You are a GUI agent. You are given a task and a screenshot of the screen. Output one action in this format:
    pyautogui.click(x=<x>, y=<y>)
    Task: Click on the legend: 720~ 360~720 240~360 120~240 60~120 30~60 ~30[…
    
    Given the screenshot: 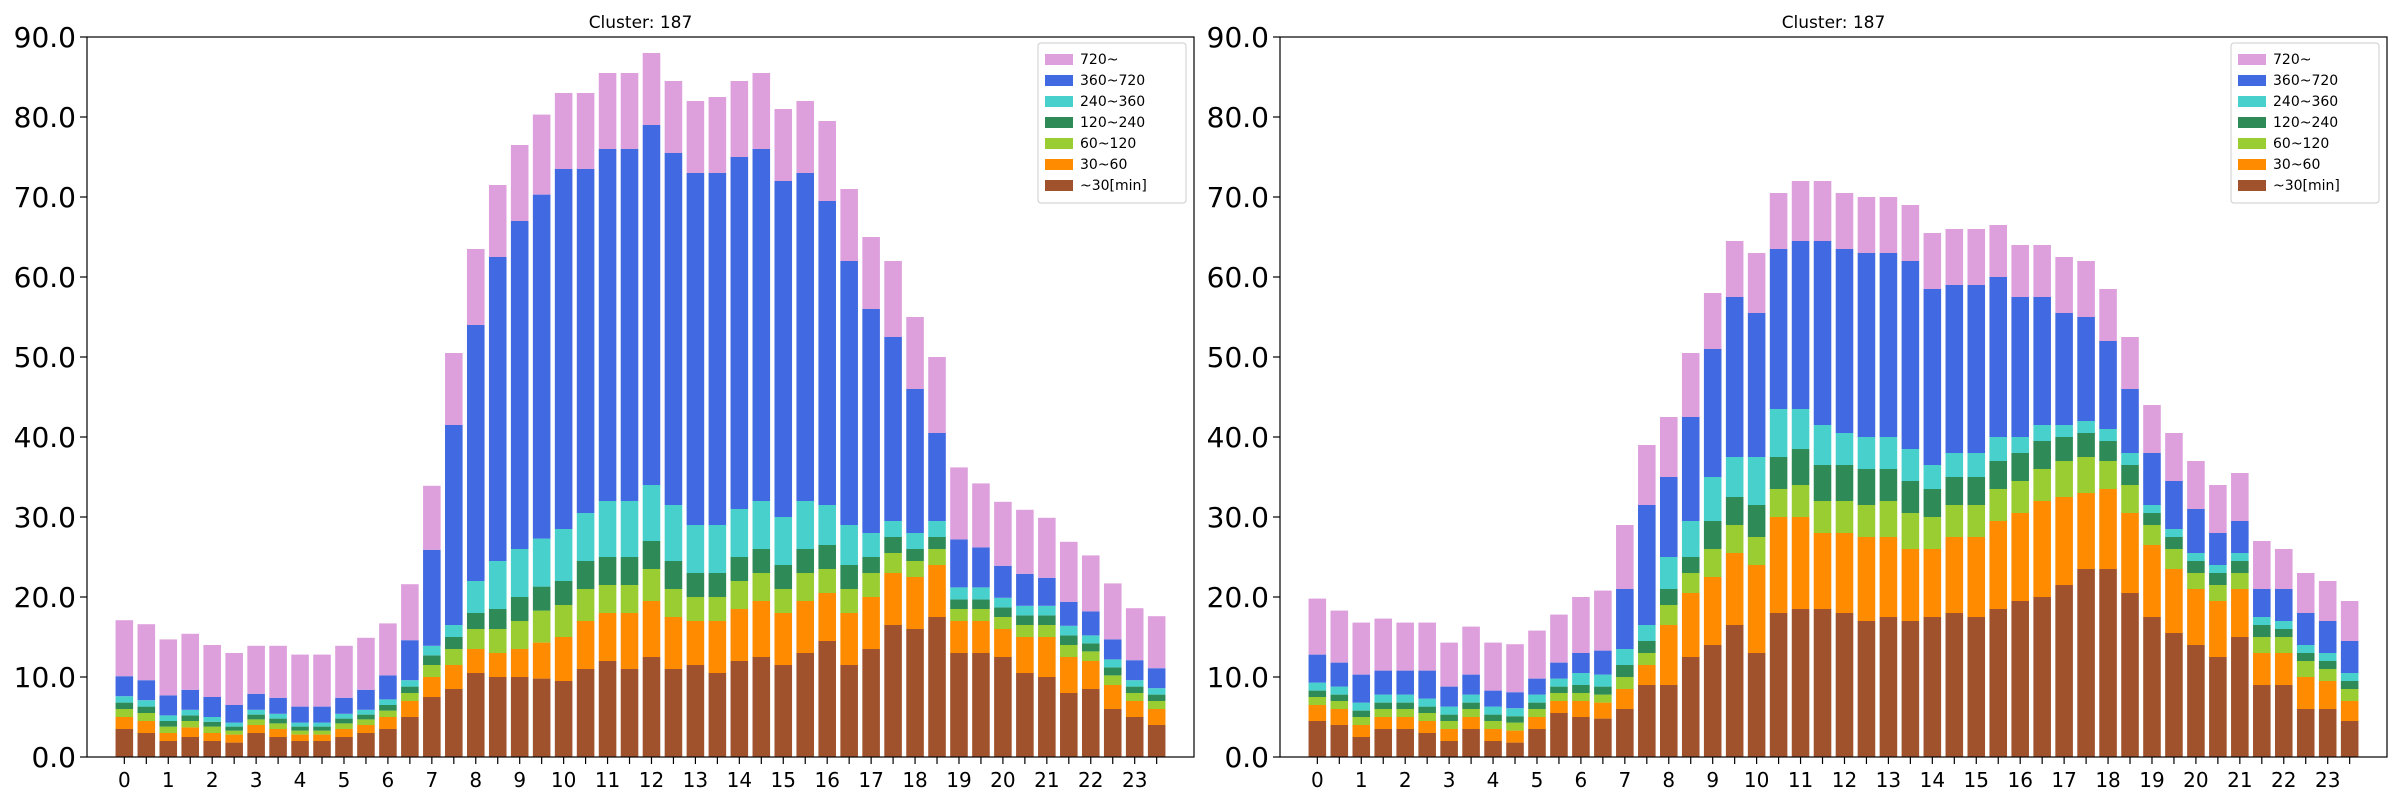 What is the action you would take?
    pyautogui.click(x=2305, y=123)
    